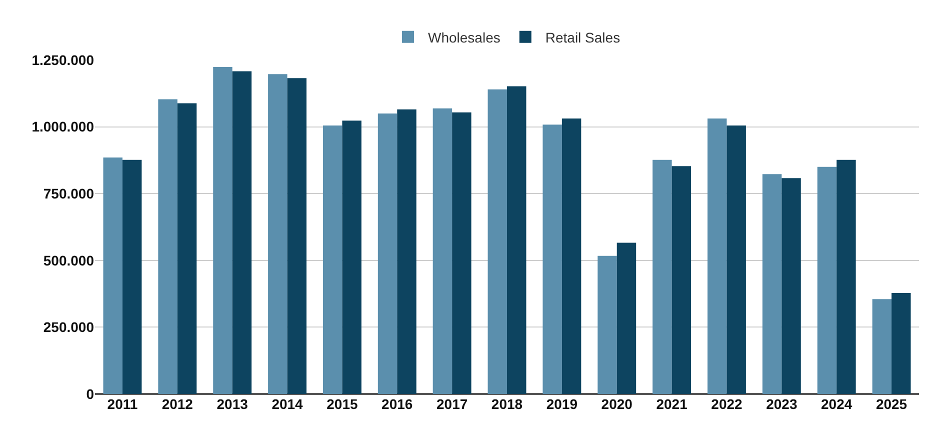 This screenshot has height=429, width=929. What do you see at coordinates (617, 404) in the screenshot?
I see `x-tick-label: 2020` at bounding box center [617, 404].